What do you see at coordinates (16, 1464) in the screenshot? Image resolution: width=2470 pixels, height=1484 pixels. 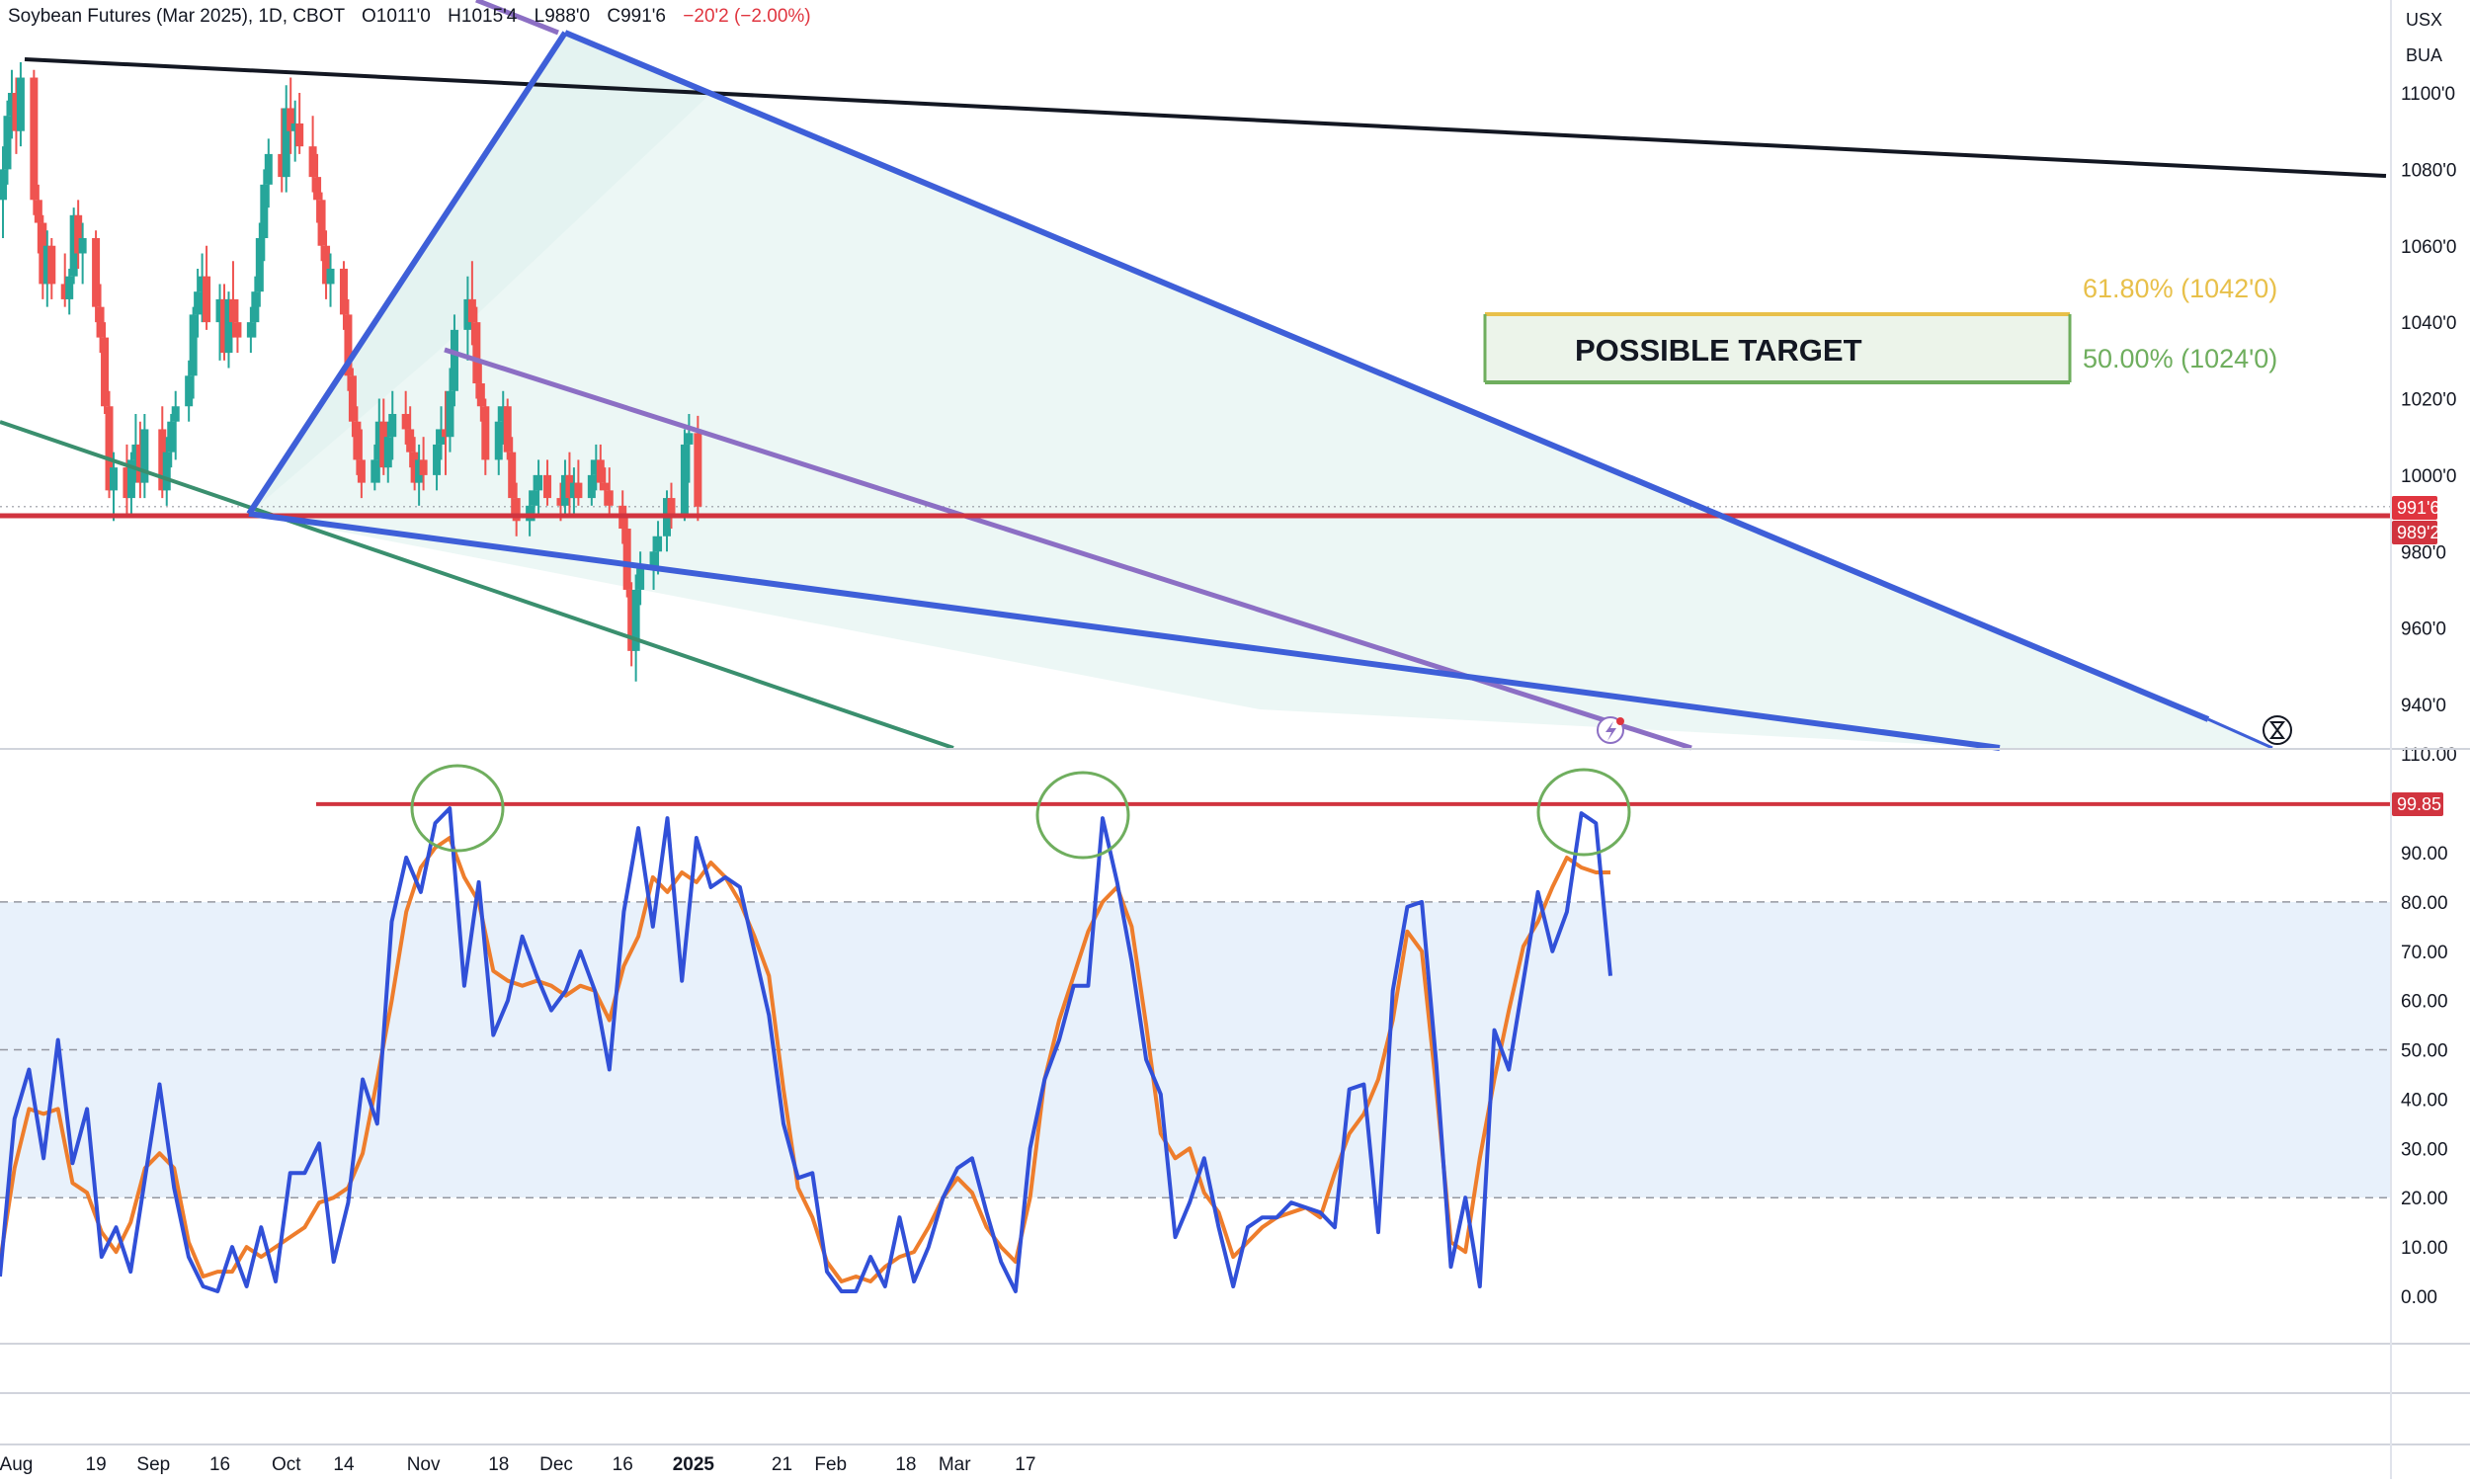 I see `time-tick-label: Aug` at bounding box center [16, 1464].